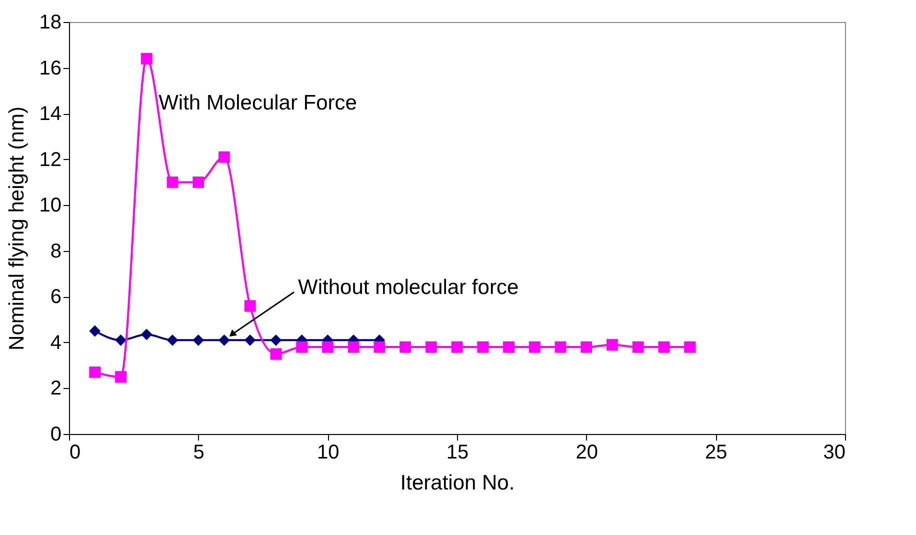 This screenshot has width=916, height=535. Describe the element at coordinates (50, 114) in the screenshot. I see `y-tick-label: 14` at that location.